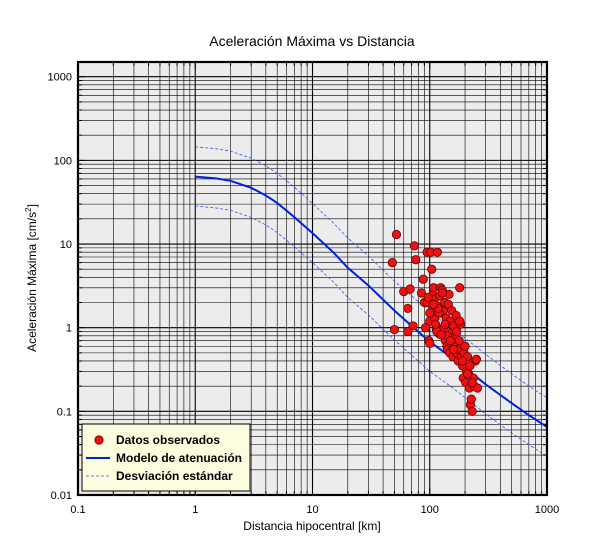 The width and height of the screenshot is (590, 560). I want to click on x-axis-label: Distancia hipocentral [km], so click(311, 526).